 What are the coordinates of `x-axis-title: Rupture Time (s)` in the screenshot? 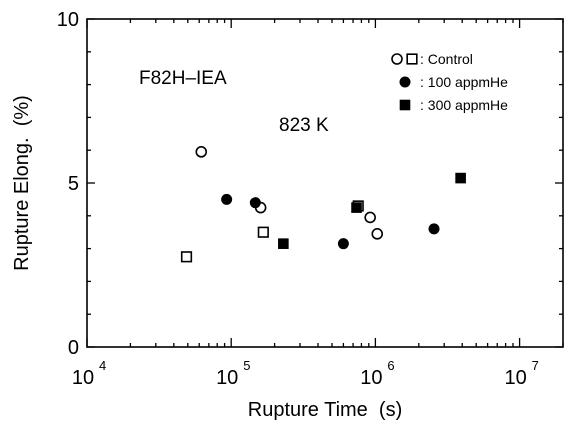 It's located at (325, 410).